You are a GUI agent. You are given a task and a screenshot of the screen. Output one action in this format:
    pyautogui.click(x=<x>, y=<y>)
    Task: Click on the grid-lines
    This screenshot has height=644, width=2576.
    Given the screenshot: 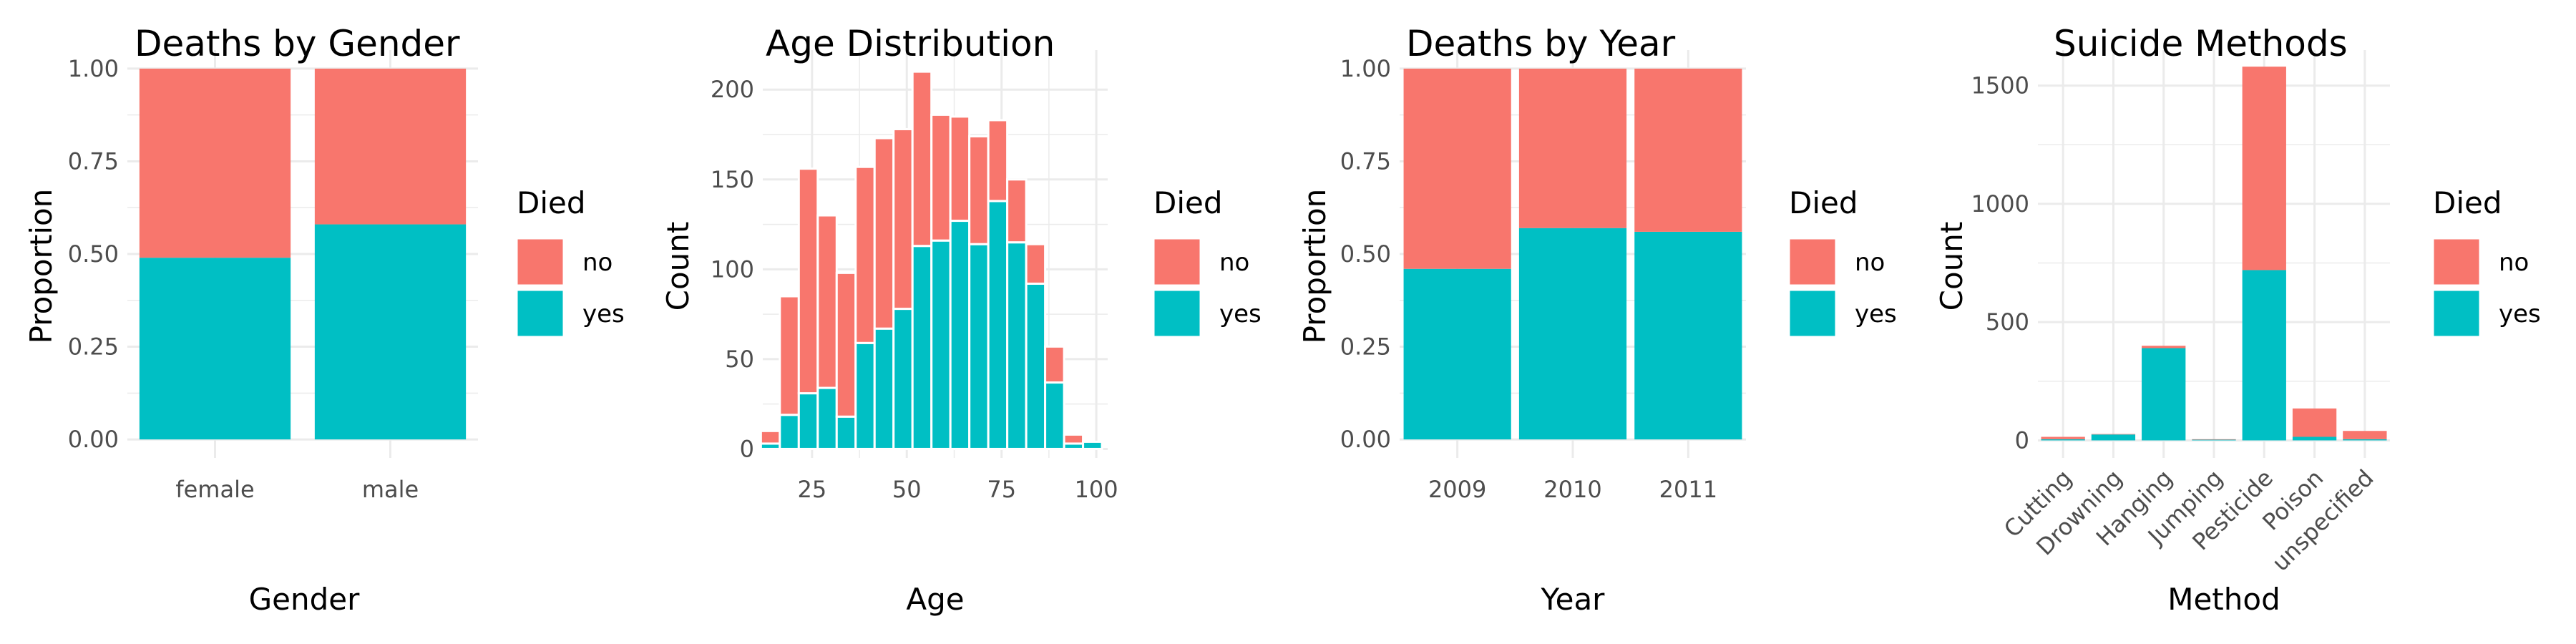 What is the action you would take?
    pyautogui.click(x=2214, y=254)
    